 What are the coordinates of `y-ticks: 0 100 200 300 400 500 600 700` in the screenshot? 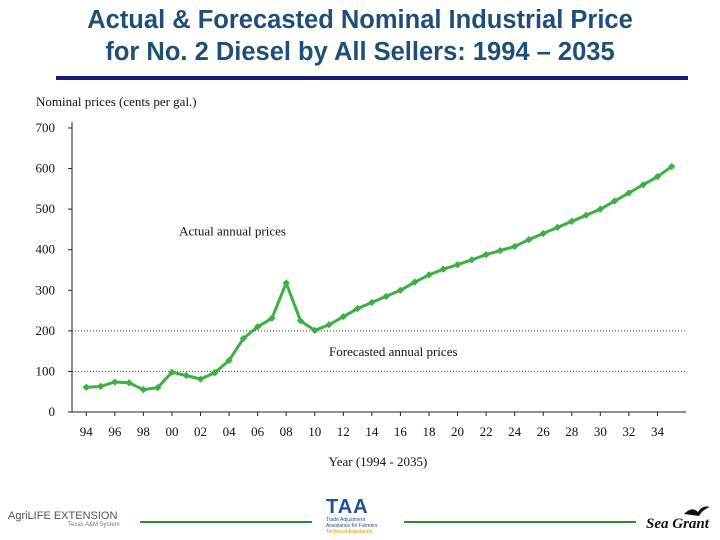 It's located at (54, 269).